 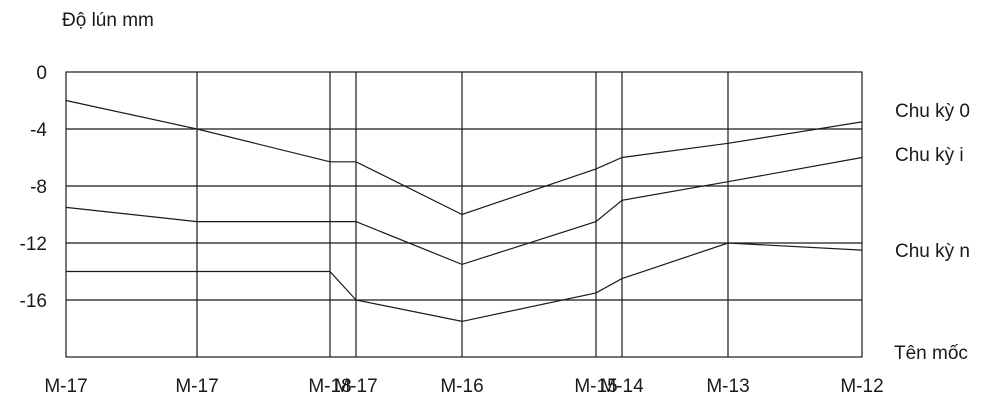 What do you see at coordinates (38, 187) in the screenshot?
I see `y-tick-label: -8` at bounding box center [38, 187].